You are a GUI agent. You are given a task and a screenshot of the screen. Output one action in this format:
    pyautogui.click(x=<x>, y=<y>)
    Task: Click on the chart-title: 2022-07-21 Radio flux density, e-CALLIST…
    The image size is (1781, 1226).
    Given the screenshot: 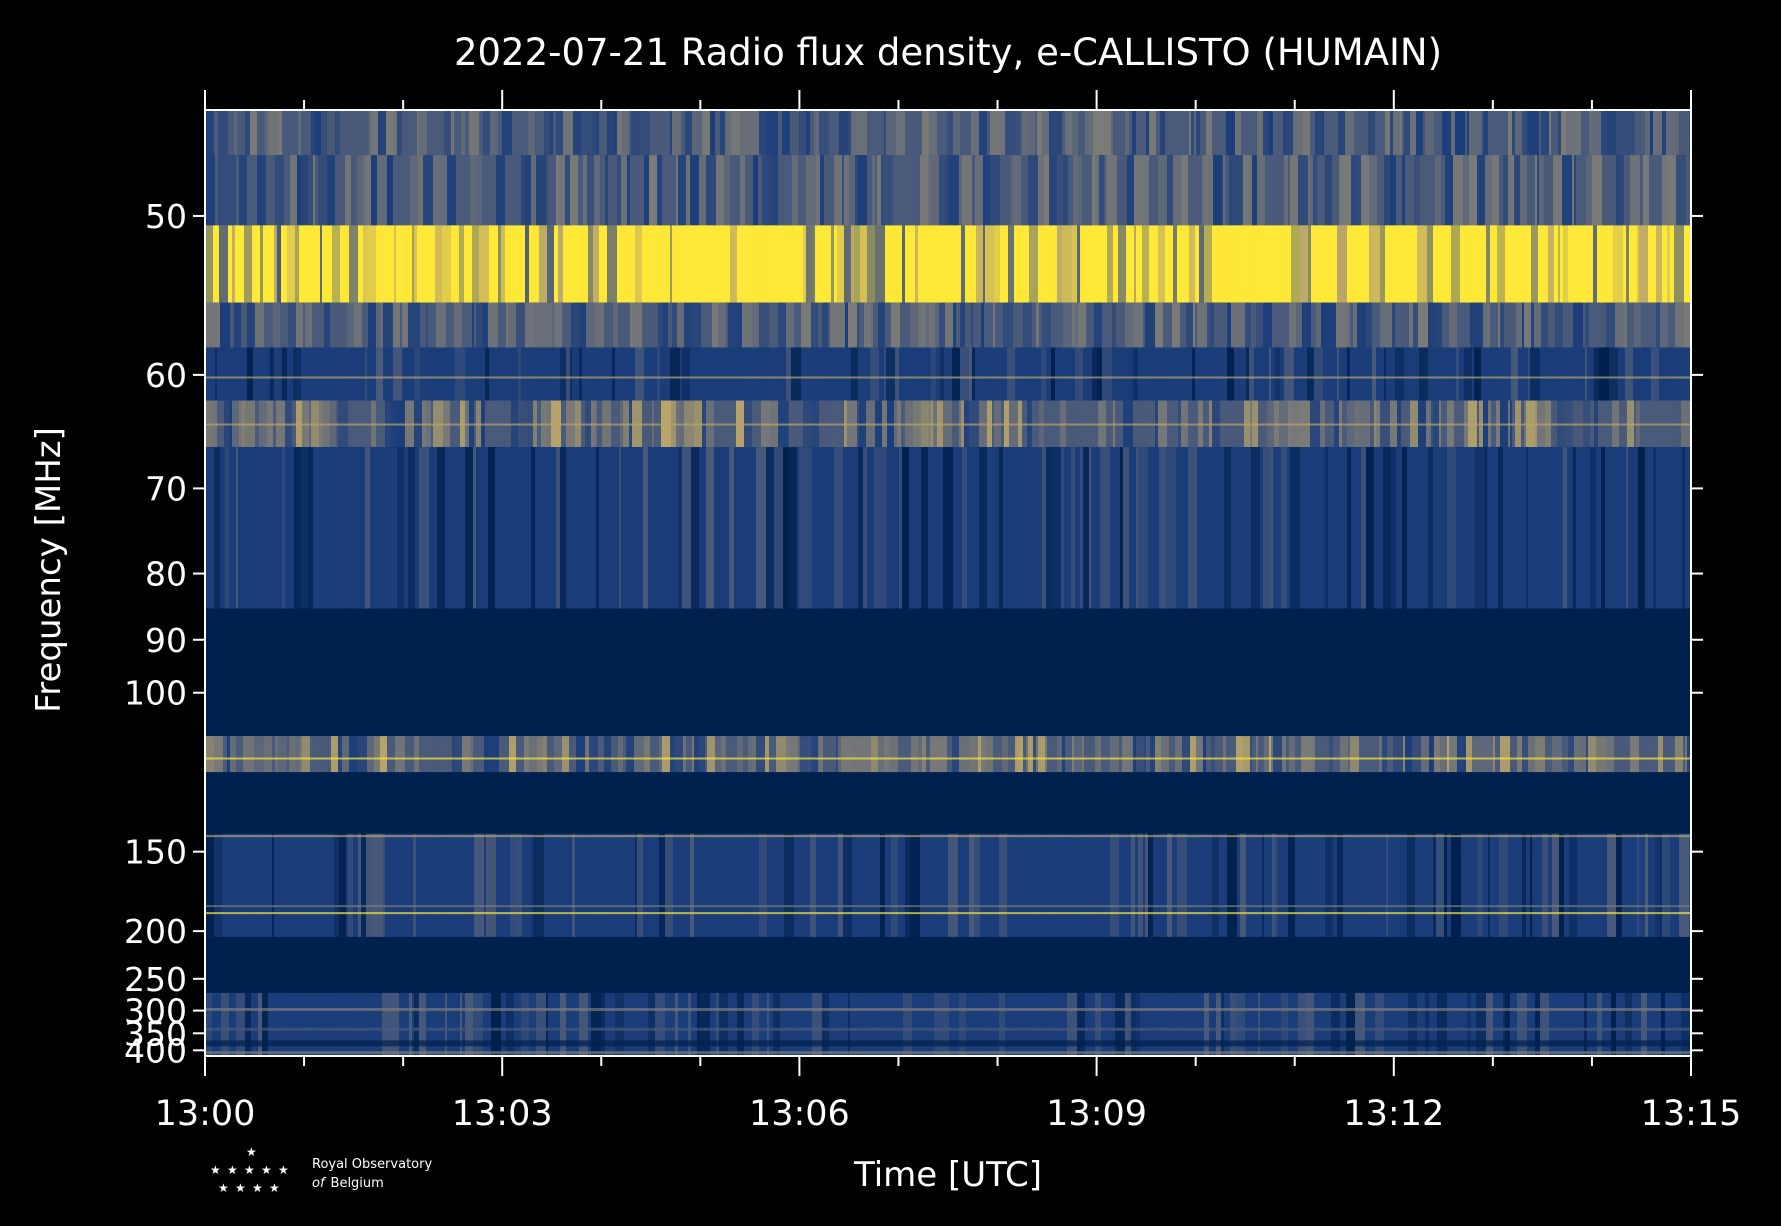 What is the action you would take?
    pyautogui.click(x=948, y=52)
    